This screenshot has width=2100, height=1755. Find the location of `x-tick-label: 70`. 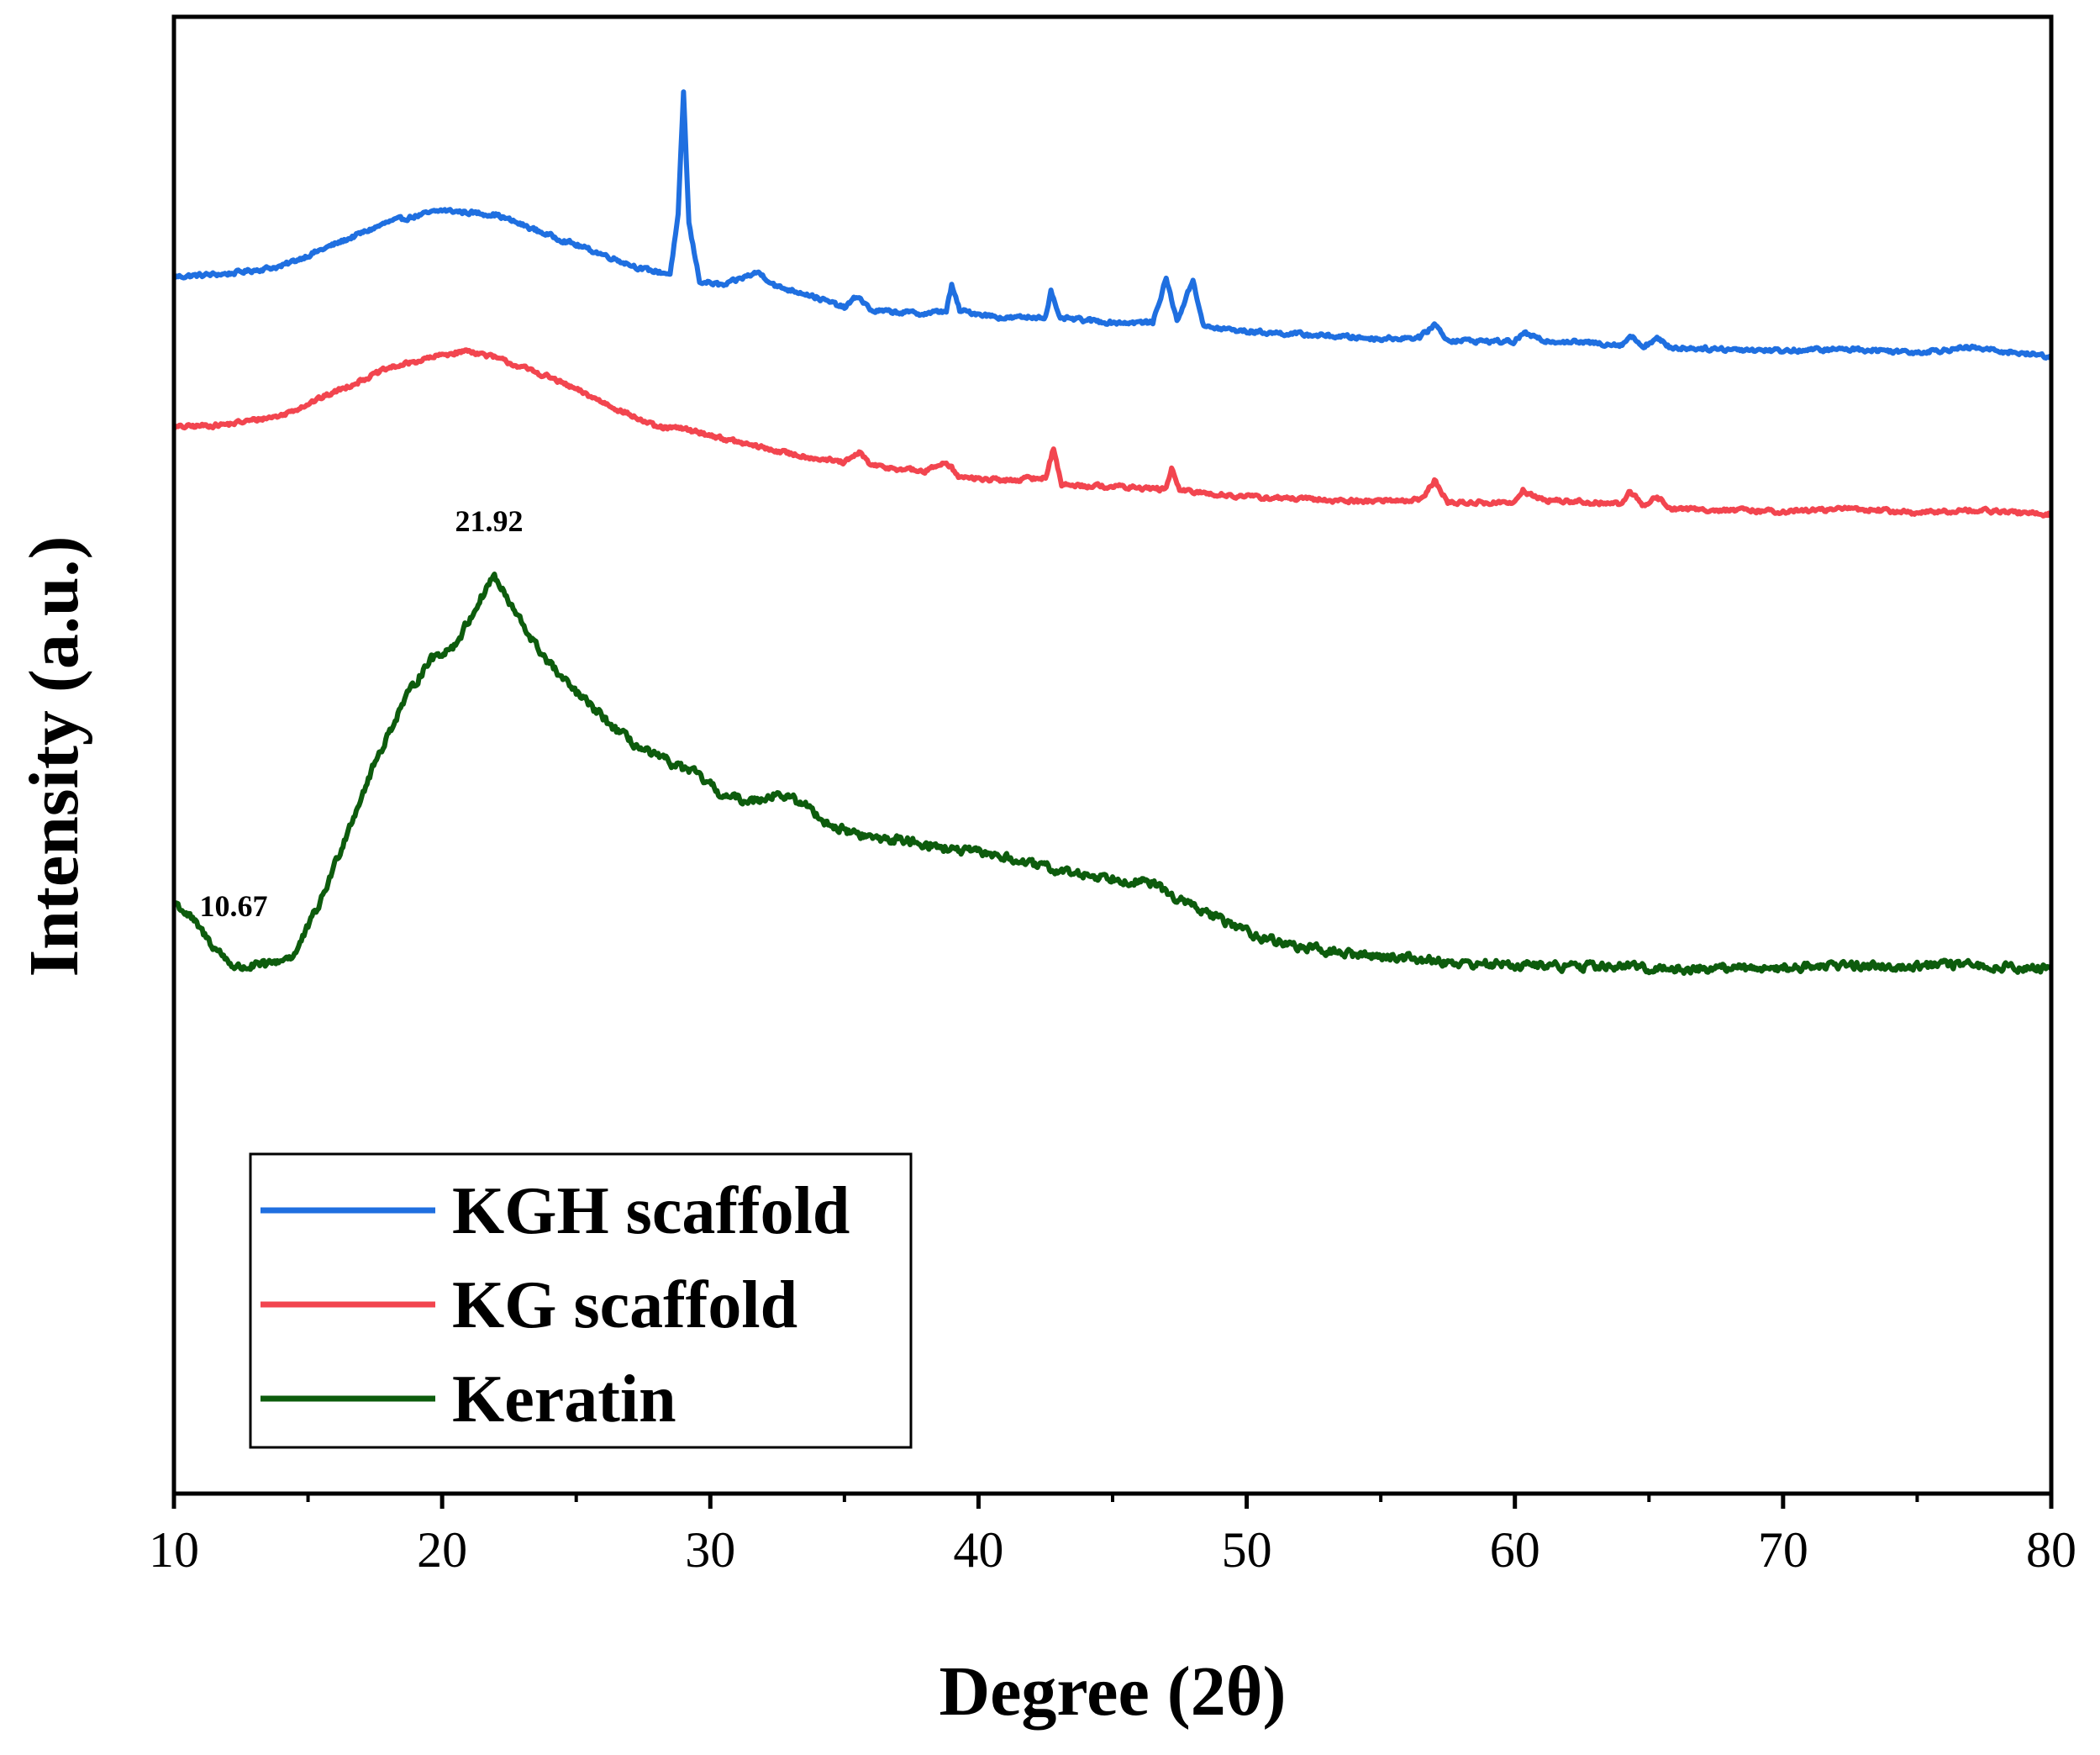

x-tick-label: 70 is located at coordinates (1783, 1550).